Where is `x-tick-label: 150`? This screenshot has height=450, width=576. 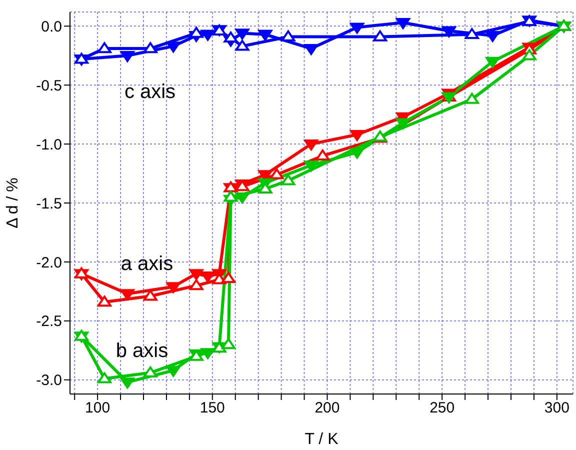 x-tick-label: 150 is located at coordinates (212, 408).